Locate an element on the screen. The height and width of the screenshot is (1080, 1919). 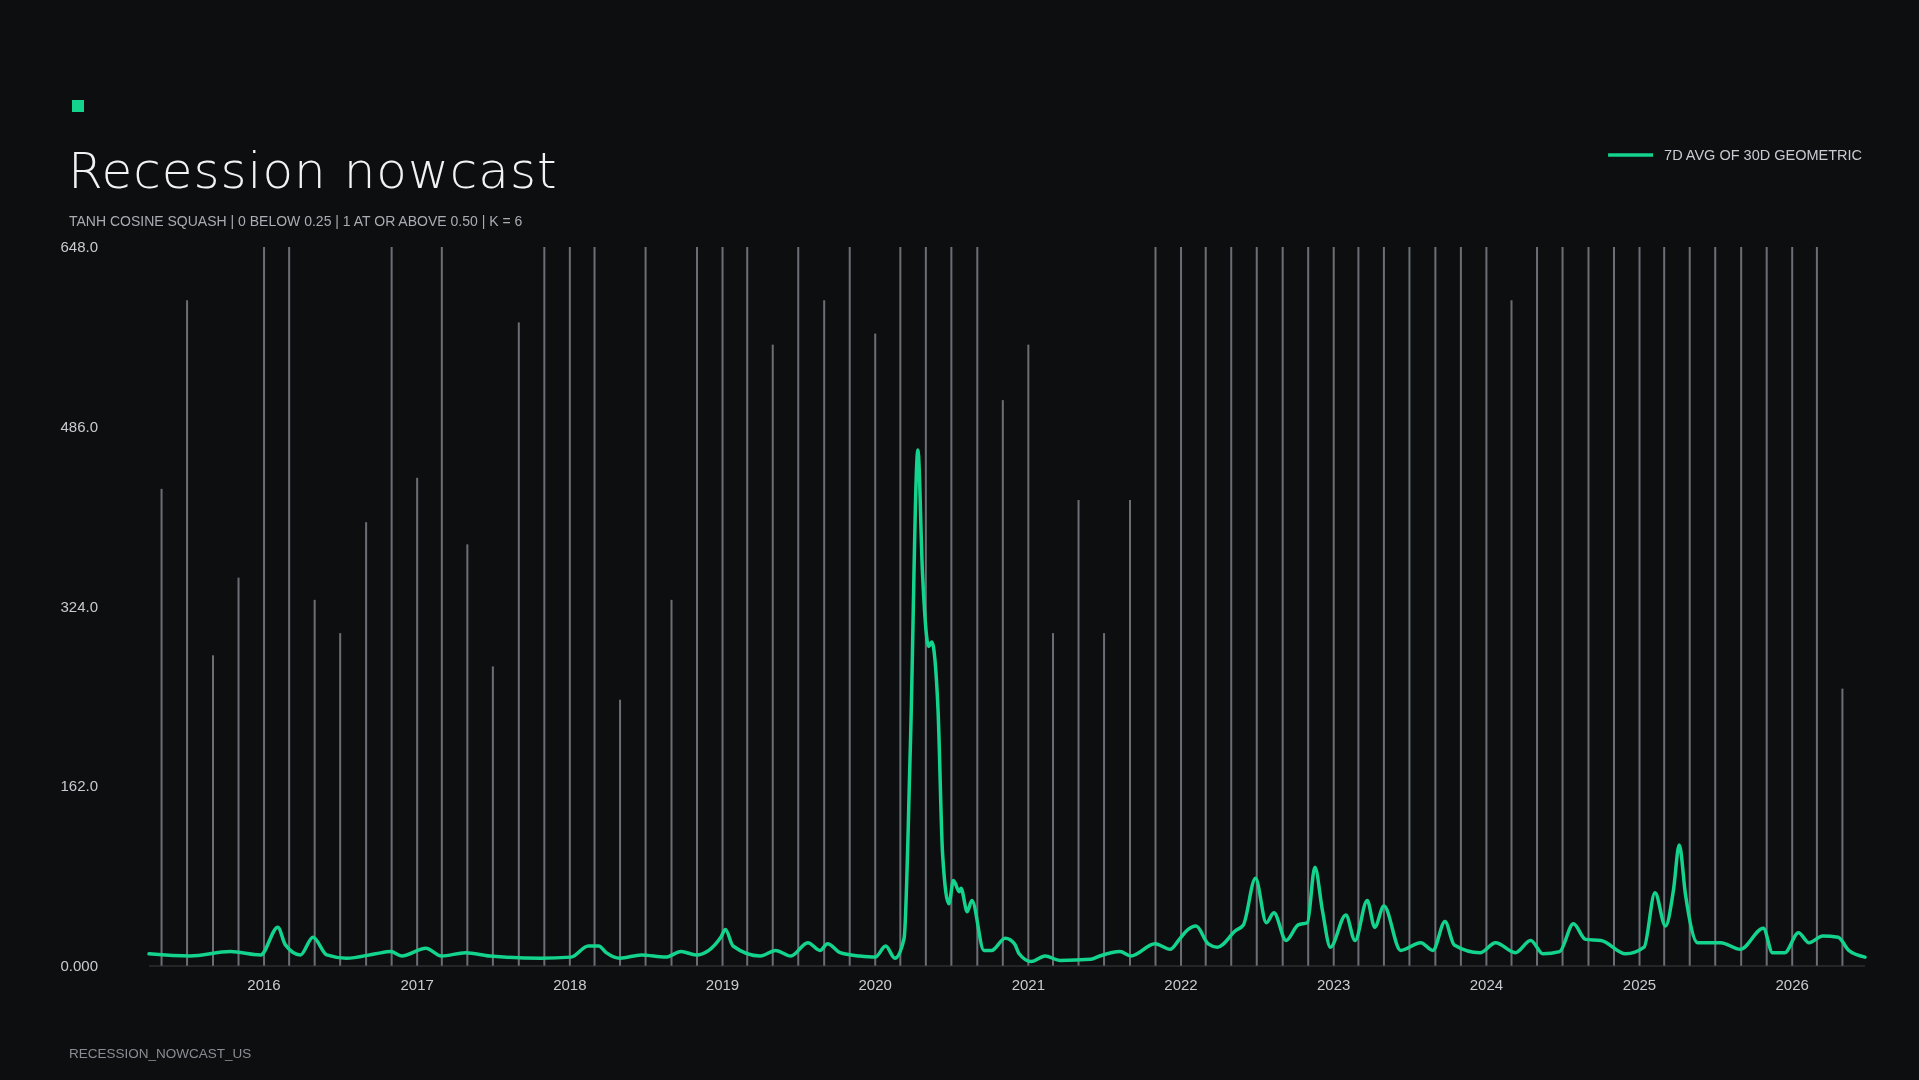
x-tick-label: 2021 is located at coordinates (1028, 984).